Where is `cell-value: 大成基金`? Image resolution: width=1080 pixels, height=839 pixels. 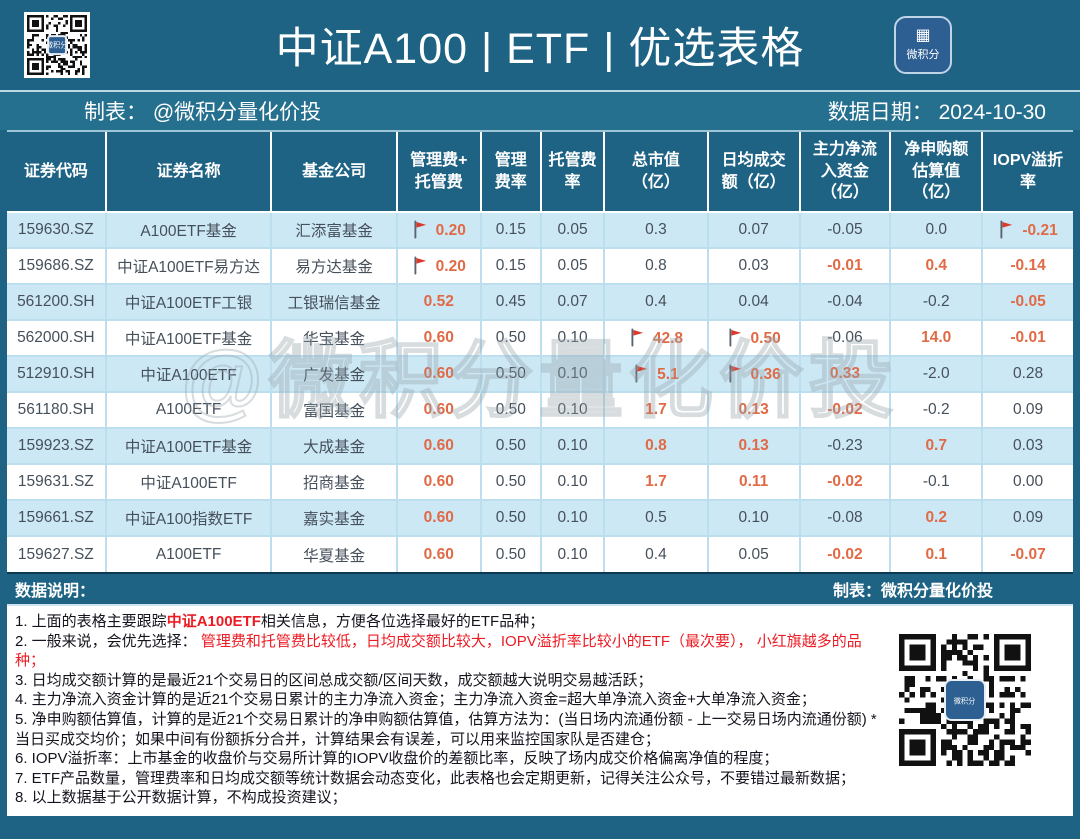
cell-value: 大成基金 is located at coordinates (334, 447).